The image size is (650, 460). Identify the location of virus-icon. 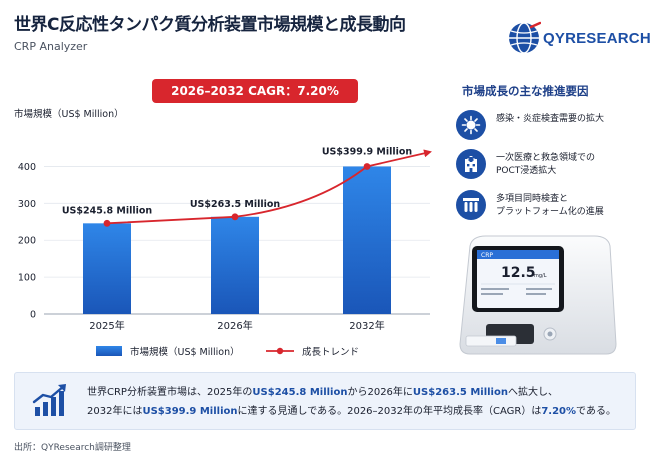
(471, 125).